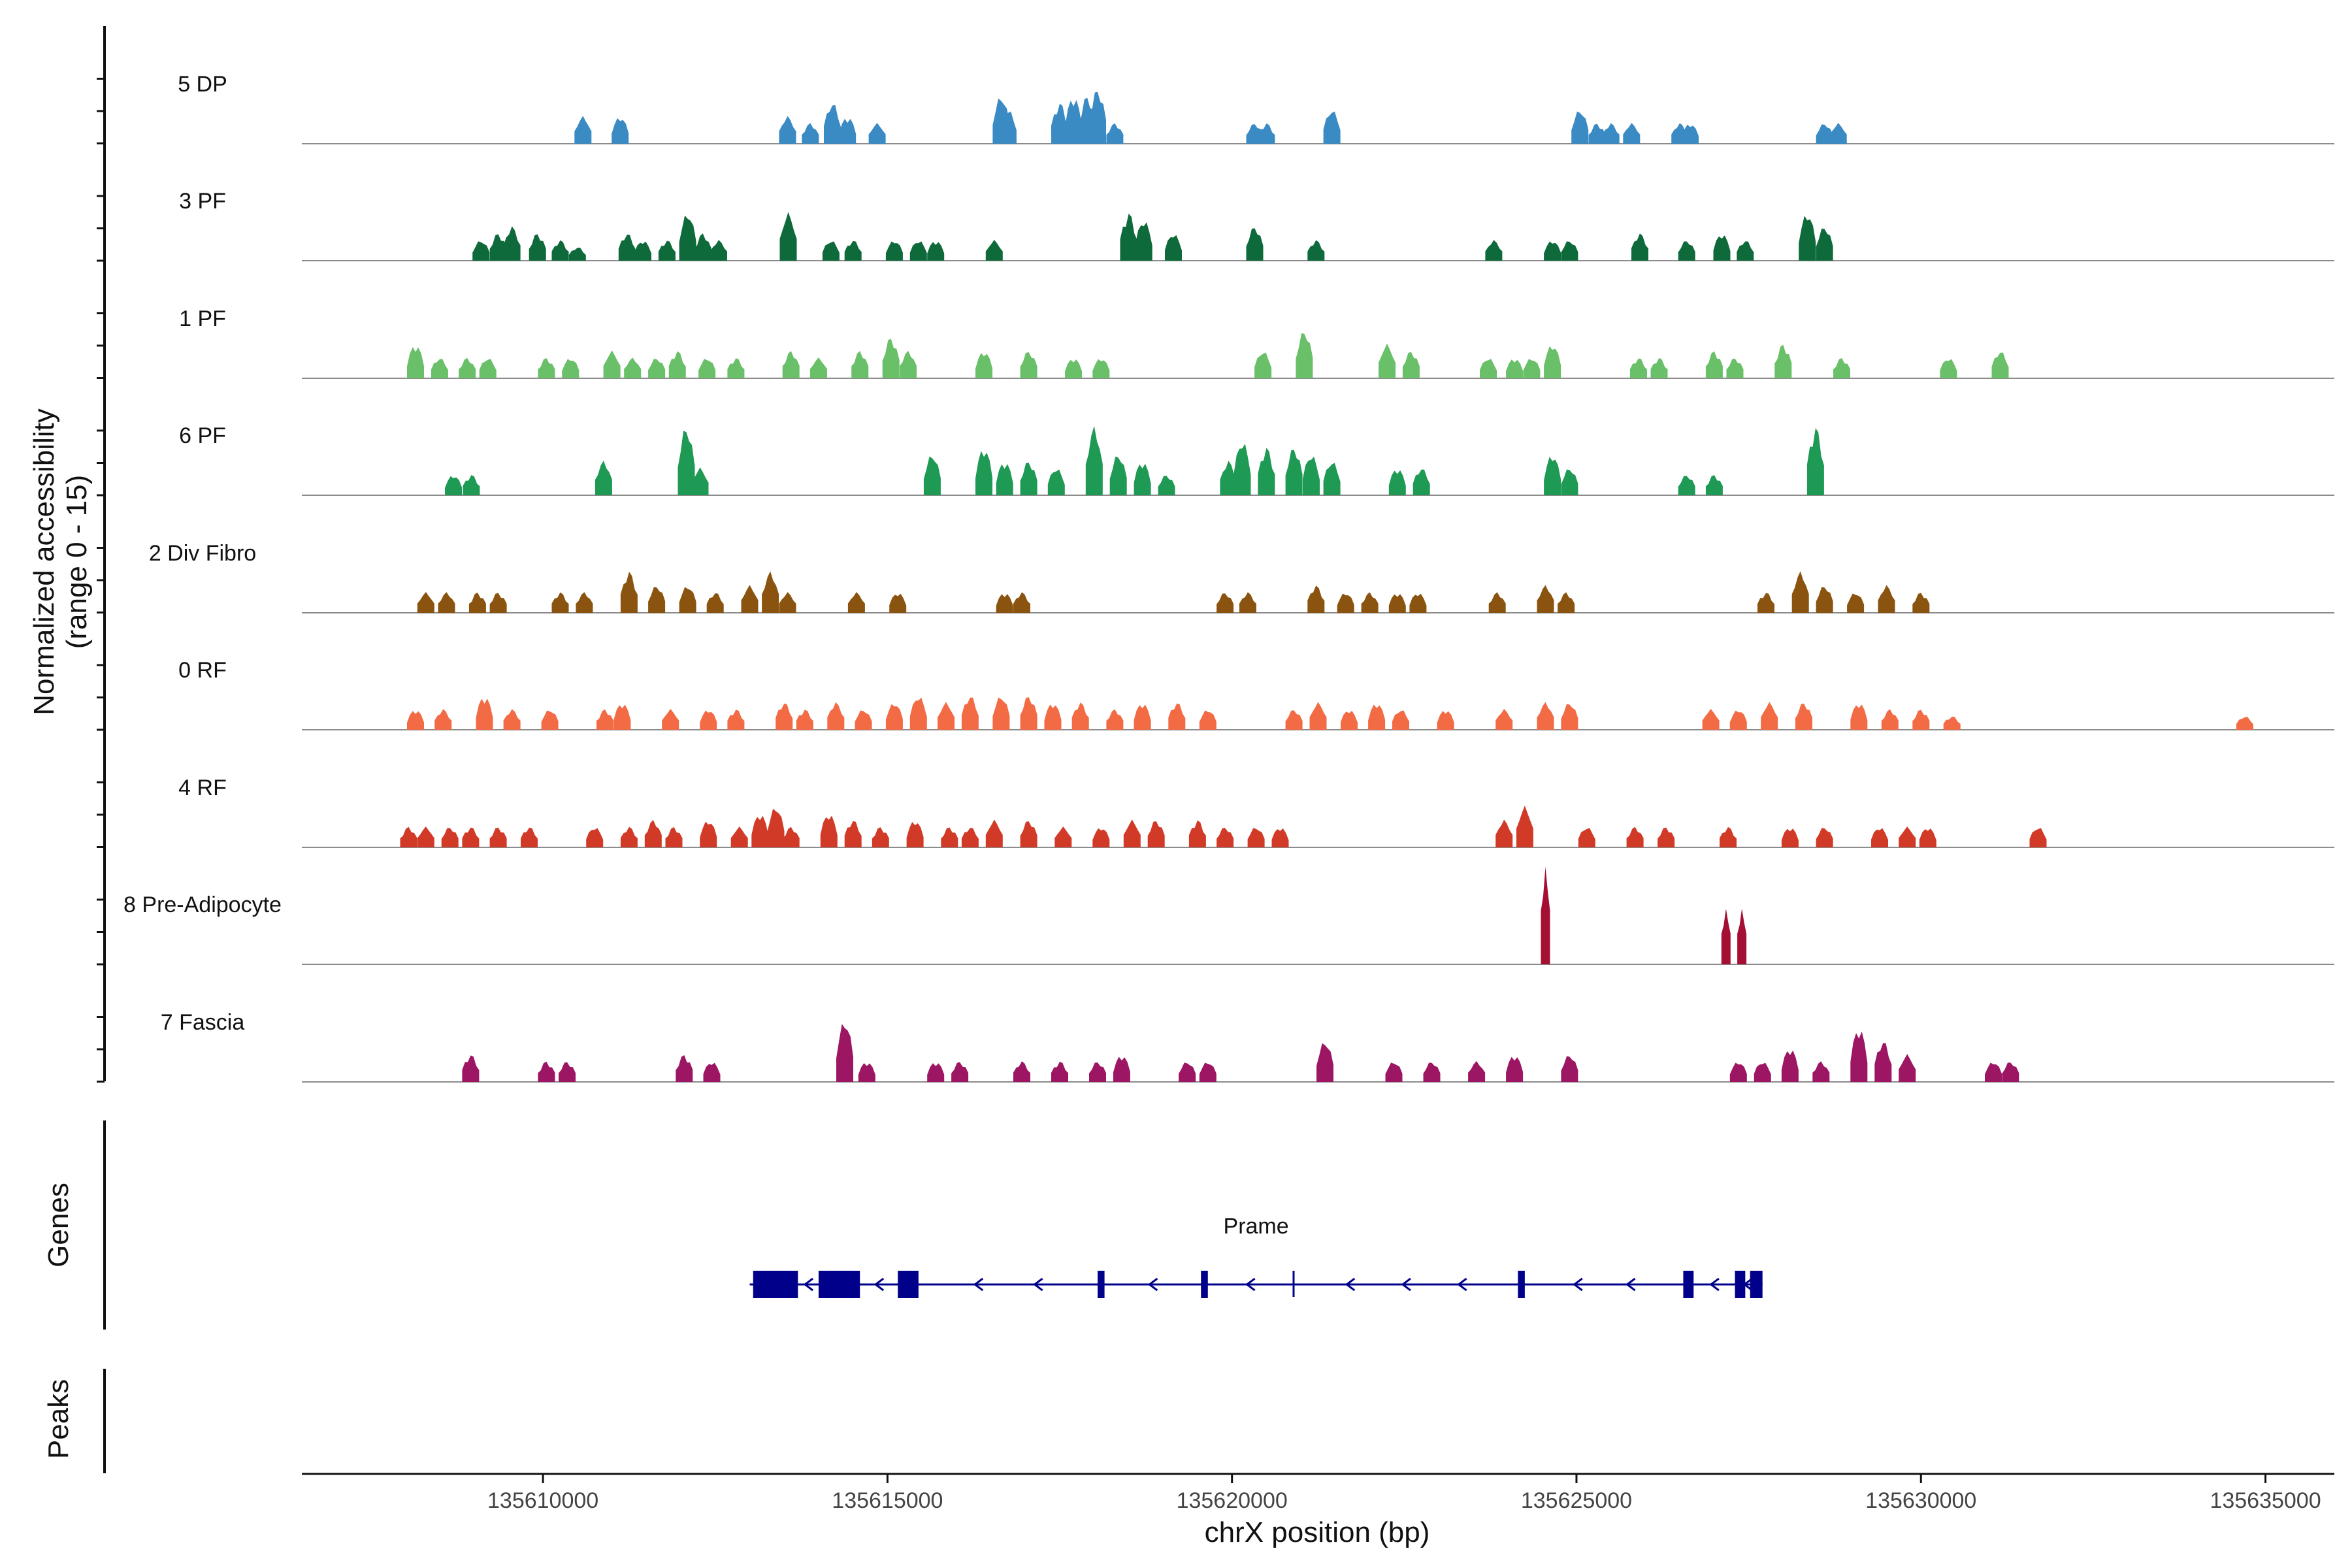 The image size is (2352, 1568). What do you see at coordinates (202, 201) in the screenshot?
I see `track-label: 3 PF` at bounding box center [202, 201].